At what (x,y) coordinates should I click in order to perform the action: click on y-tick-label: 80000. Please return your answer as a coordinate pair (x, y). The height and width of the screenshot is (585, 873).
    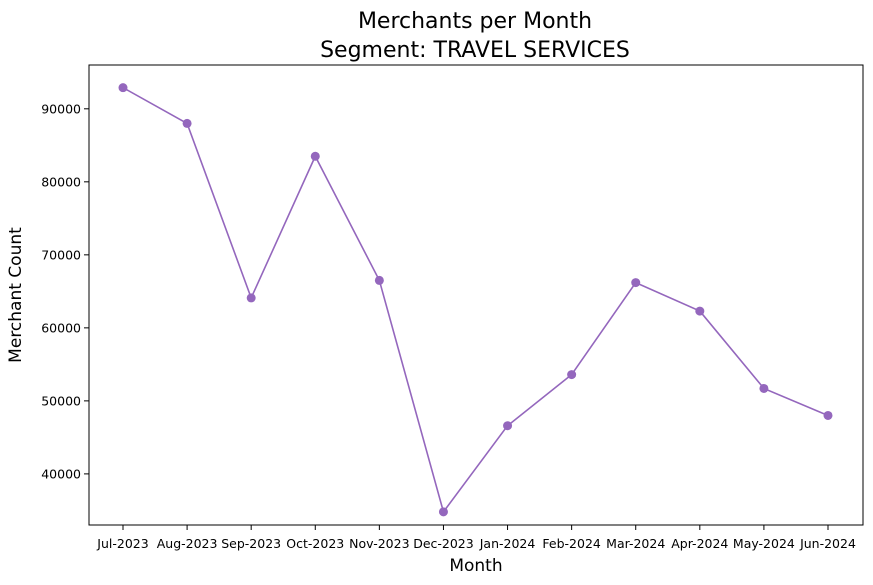
    Looking at the image, I should click on (61, 181).